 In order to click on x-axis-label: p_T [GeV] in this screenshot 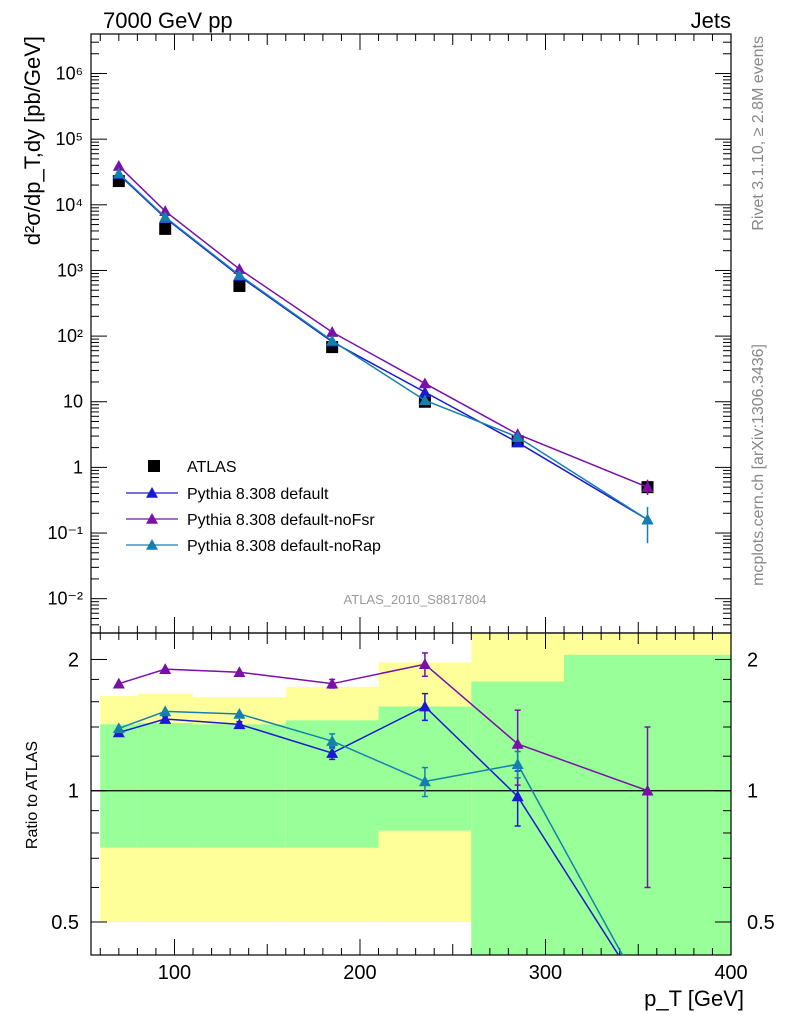, I will do `click(694, 998)`.